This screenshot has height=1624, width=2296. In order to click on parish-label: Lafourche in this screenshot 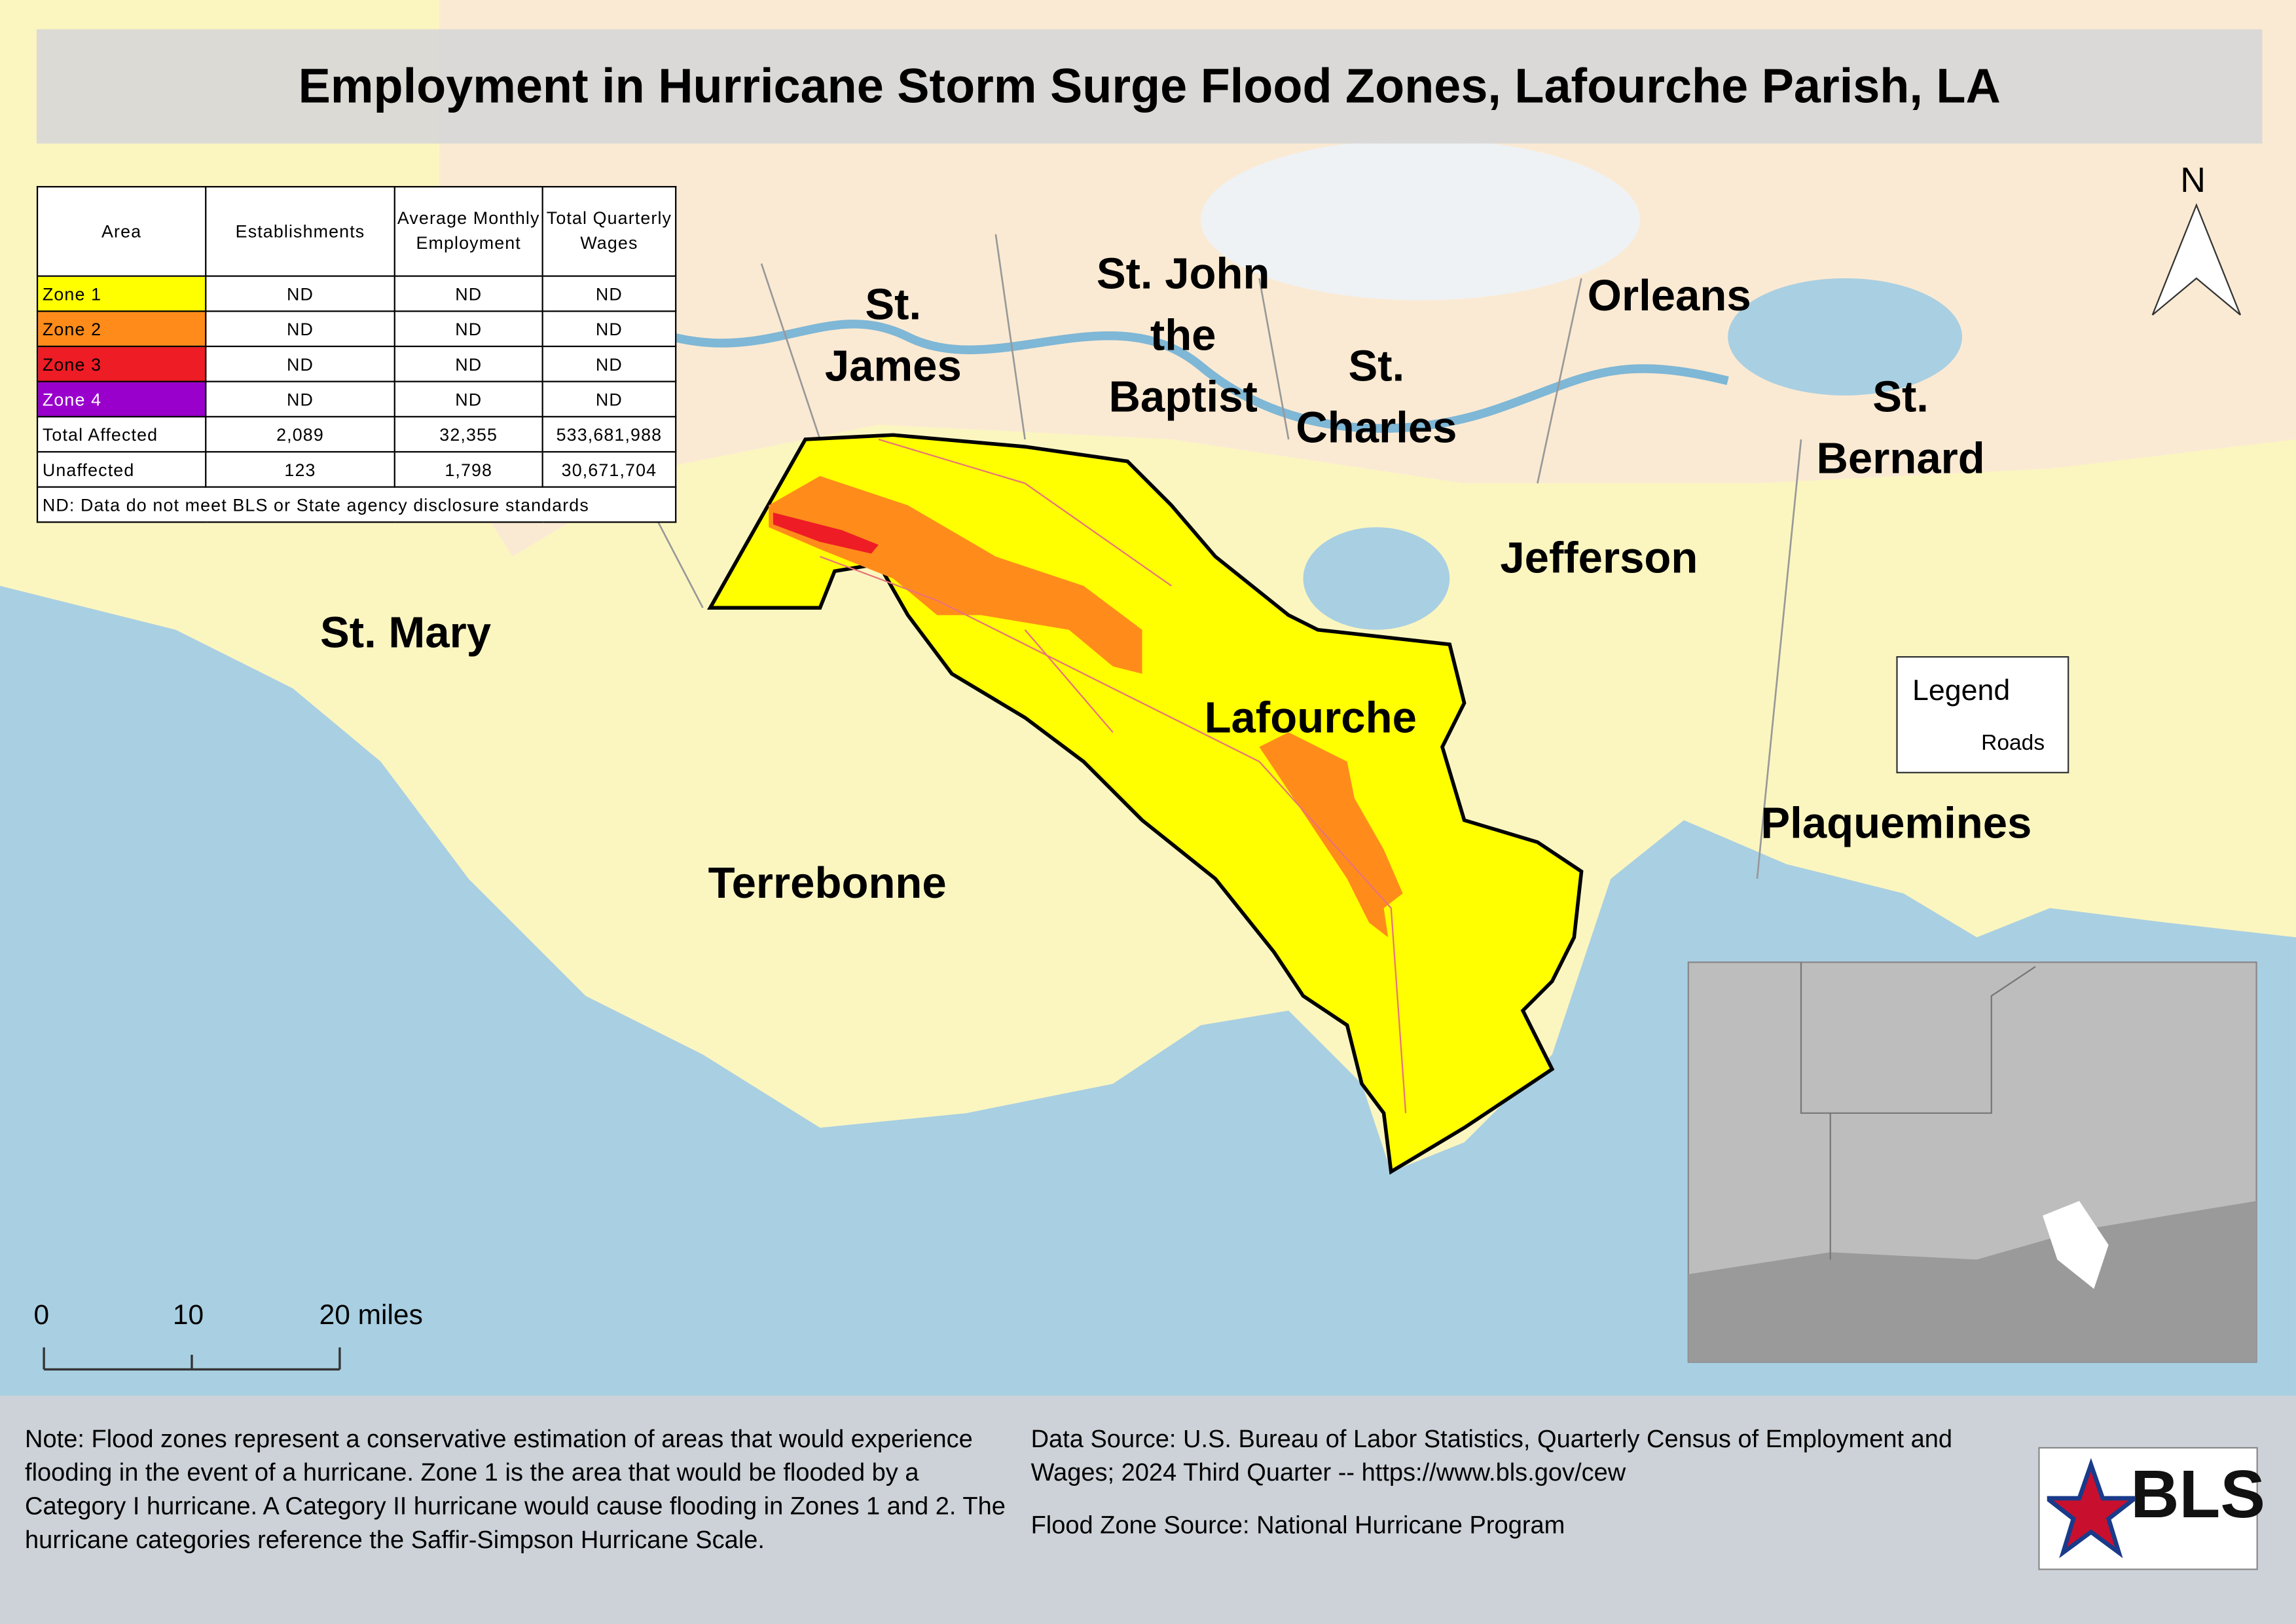, I will do `click(1311, 719)`.